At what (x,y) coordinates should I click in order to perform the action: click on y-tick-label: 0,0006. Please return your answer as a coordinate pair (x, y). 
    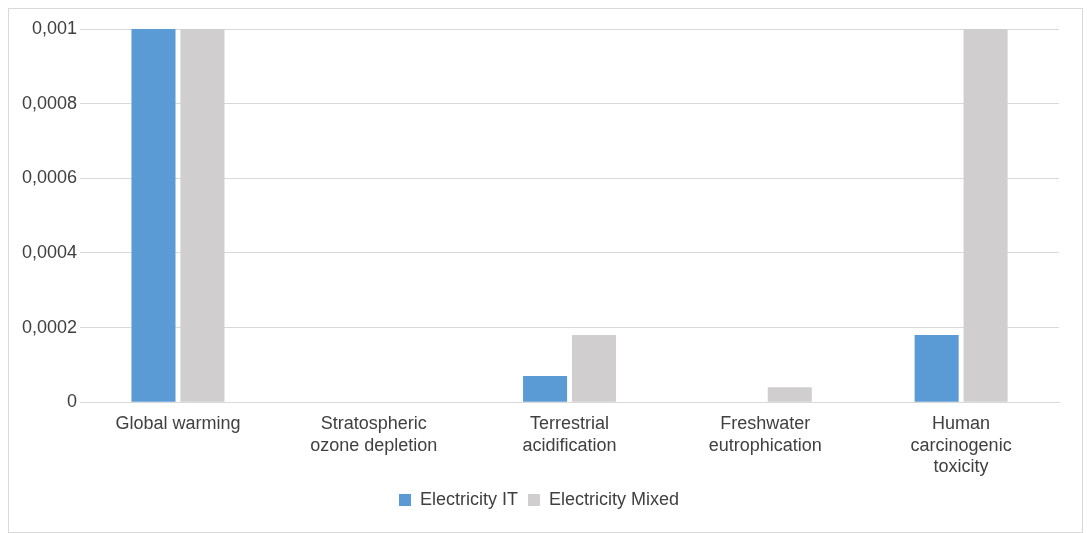
    Looking at the image, I should click on (49, 177).